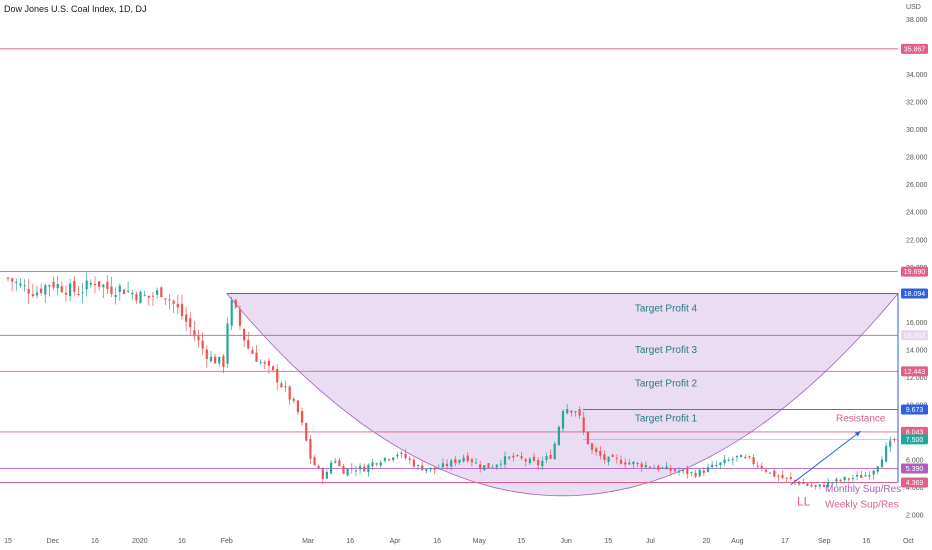 Image resolution: width=932 pixels, height=550 pixels. What do you see at coordinates (914, 335) in the screenshot?
I see `price-badge-15.063` at bounding box center [914, 335].